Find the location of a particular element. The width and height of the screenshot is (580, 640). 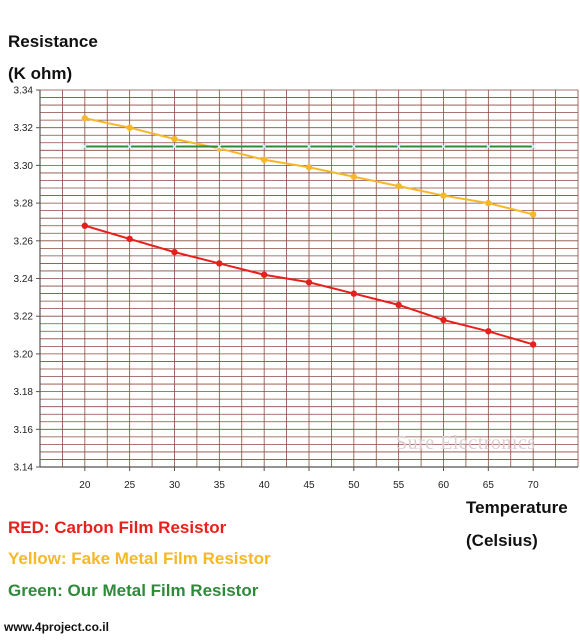

y-tick-label: 3.18 is located at coordinates (24, 392).